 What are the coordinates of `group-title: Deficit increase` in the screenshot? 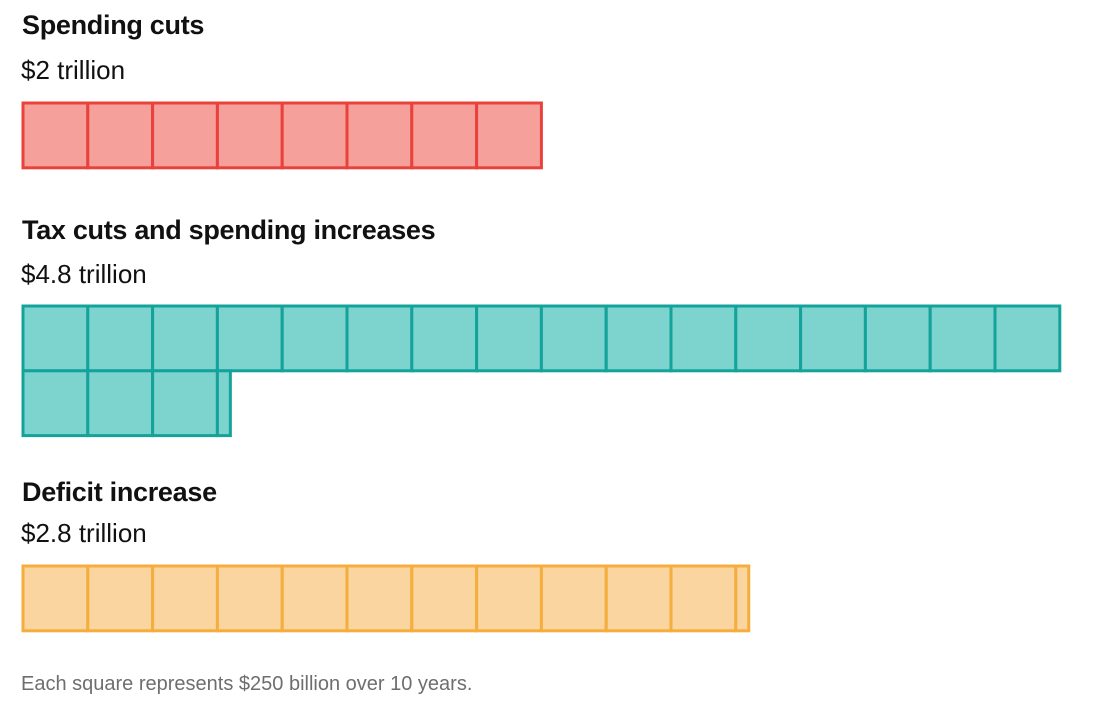 It's located at (119, 492).